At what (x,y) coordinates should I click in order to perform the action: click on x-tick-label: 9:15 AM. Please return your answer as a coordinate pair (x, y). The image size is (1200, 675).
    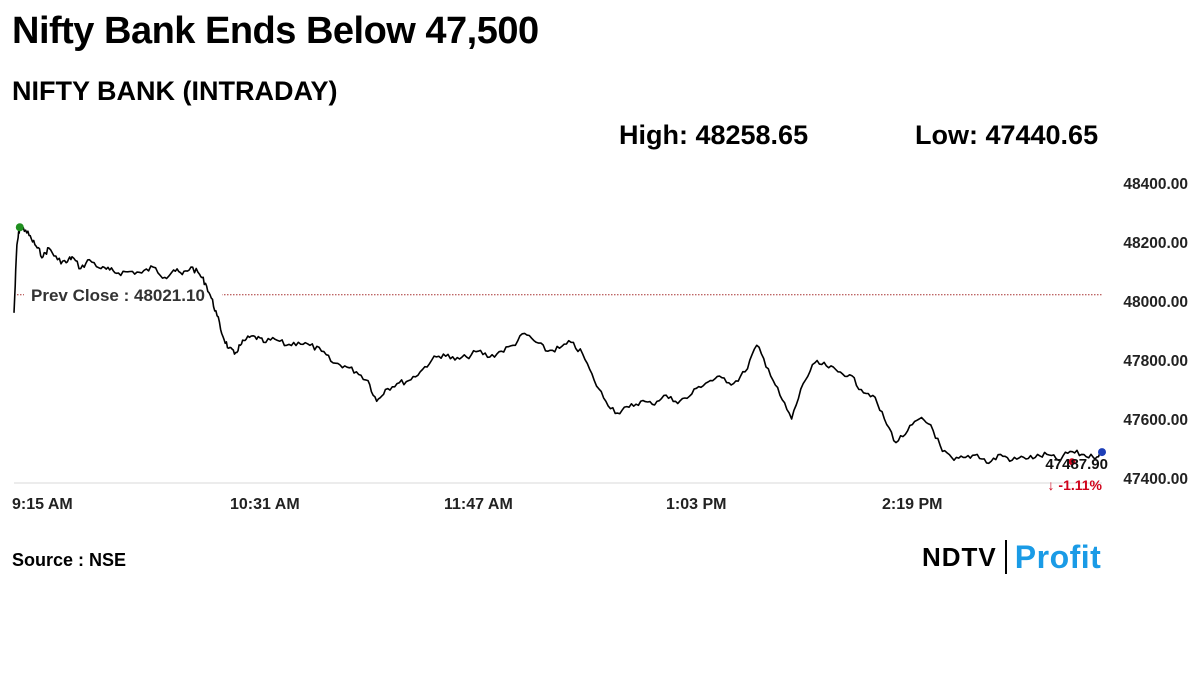
    Looking at the image, I should click on (42, 504).